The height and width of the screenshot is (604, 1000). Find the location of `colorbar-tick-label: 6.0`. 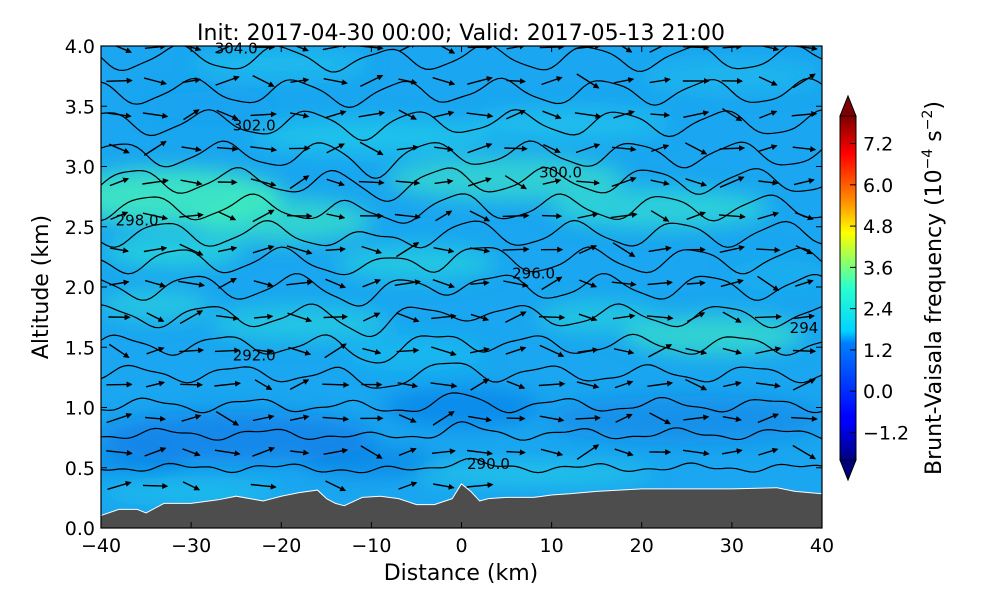

colorbar-tick-label: 6.0 is located at coordinates (878, 186).